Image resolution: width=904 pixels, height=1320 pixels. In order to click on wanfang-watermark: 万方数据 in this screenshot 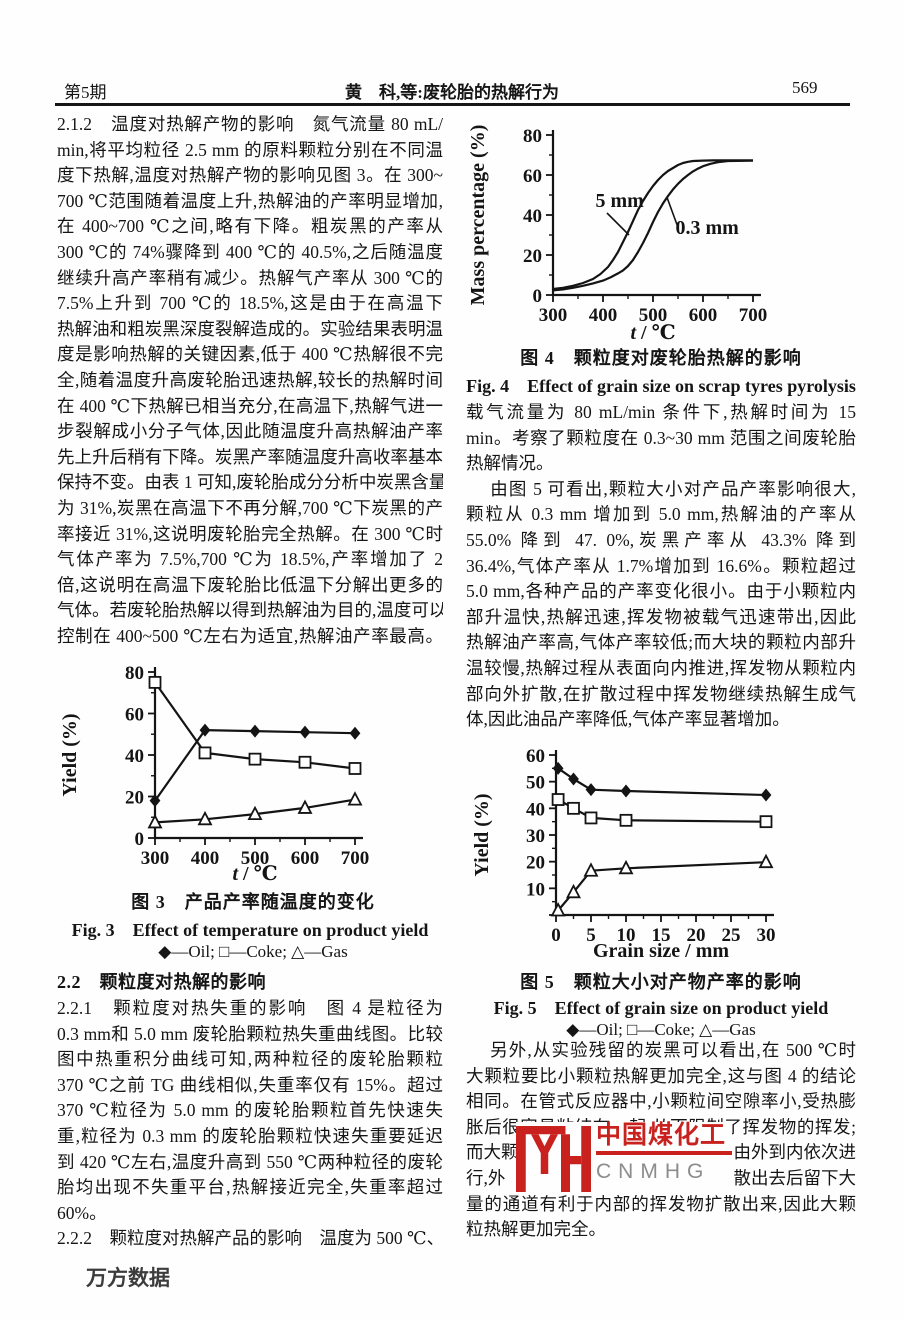, I will do `click(128, 1278)`.